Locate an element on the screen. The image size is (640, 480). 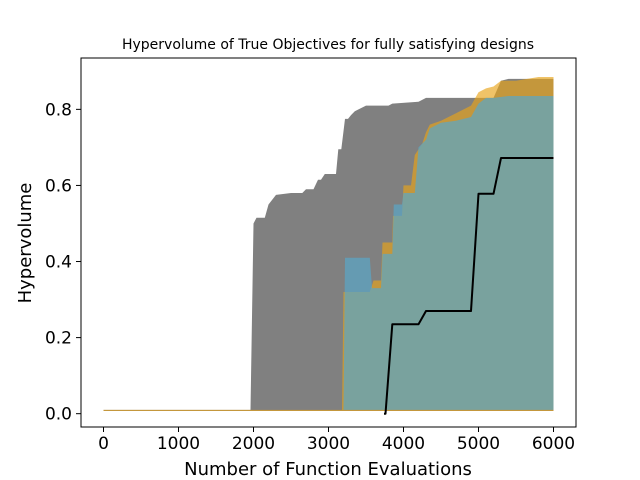
x-axis-label: Number of Function Evaluations is located at coordinates (328, 469).